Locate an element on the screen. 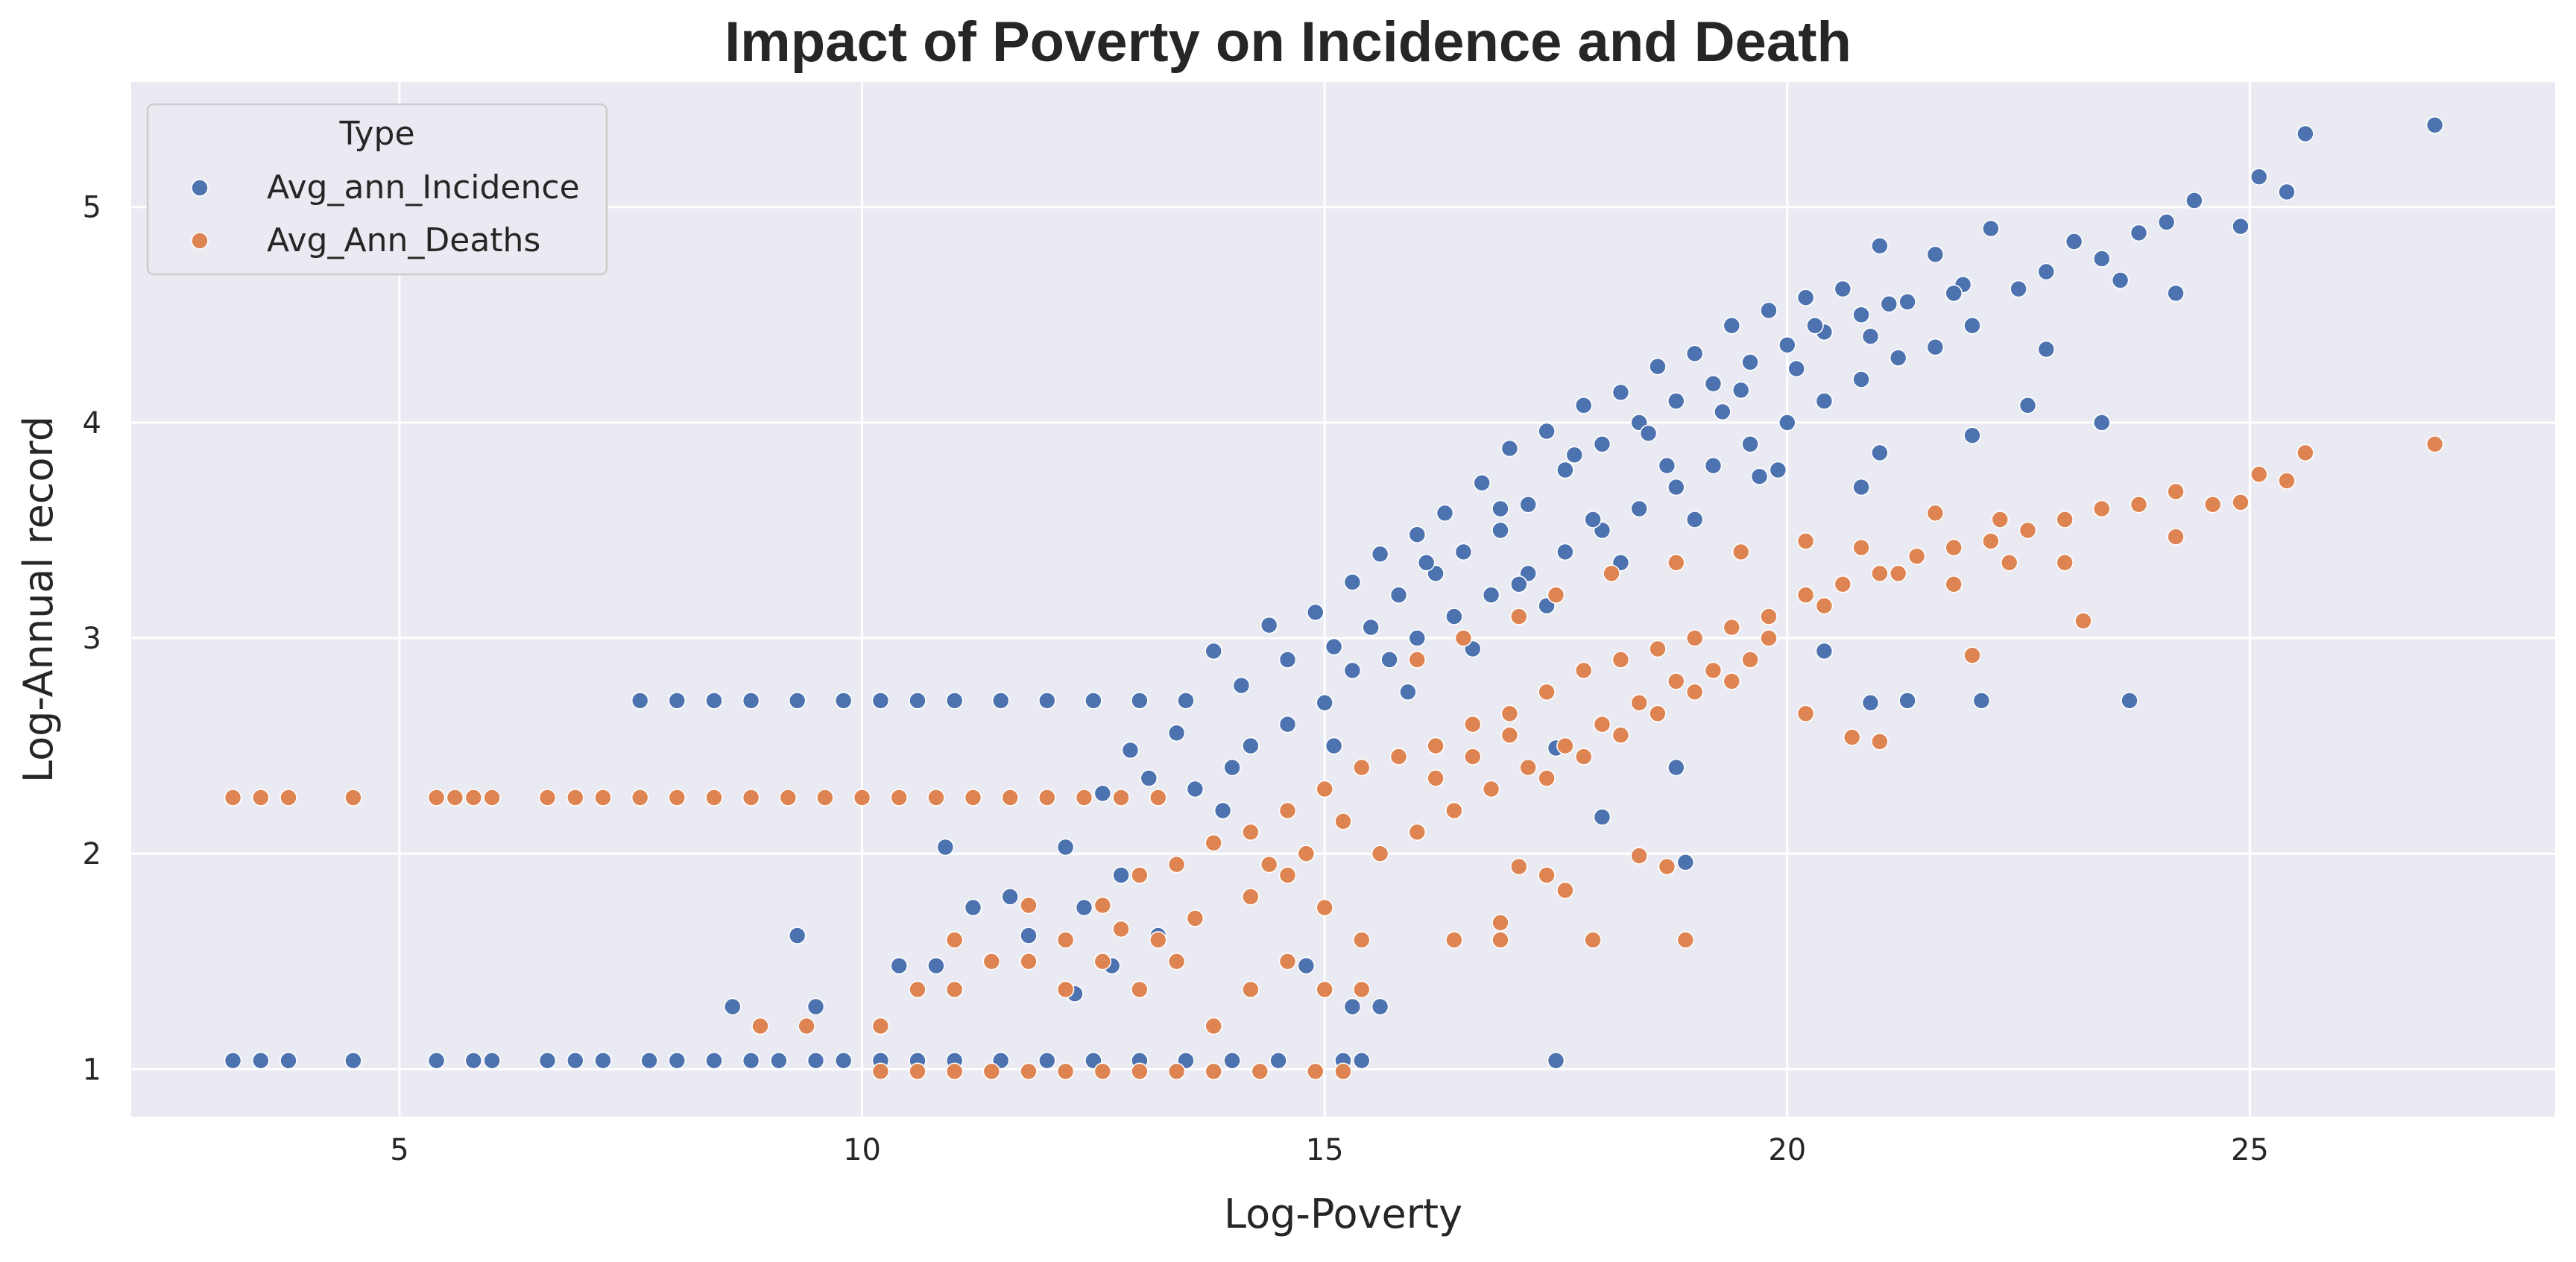 Image resolution: width=2576 pixels, height=1262 pixels. y-tick-label: 3 is located at coordinates (92, 639).